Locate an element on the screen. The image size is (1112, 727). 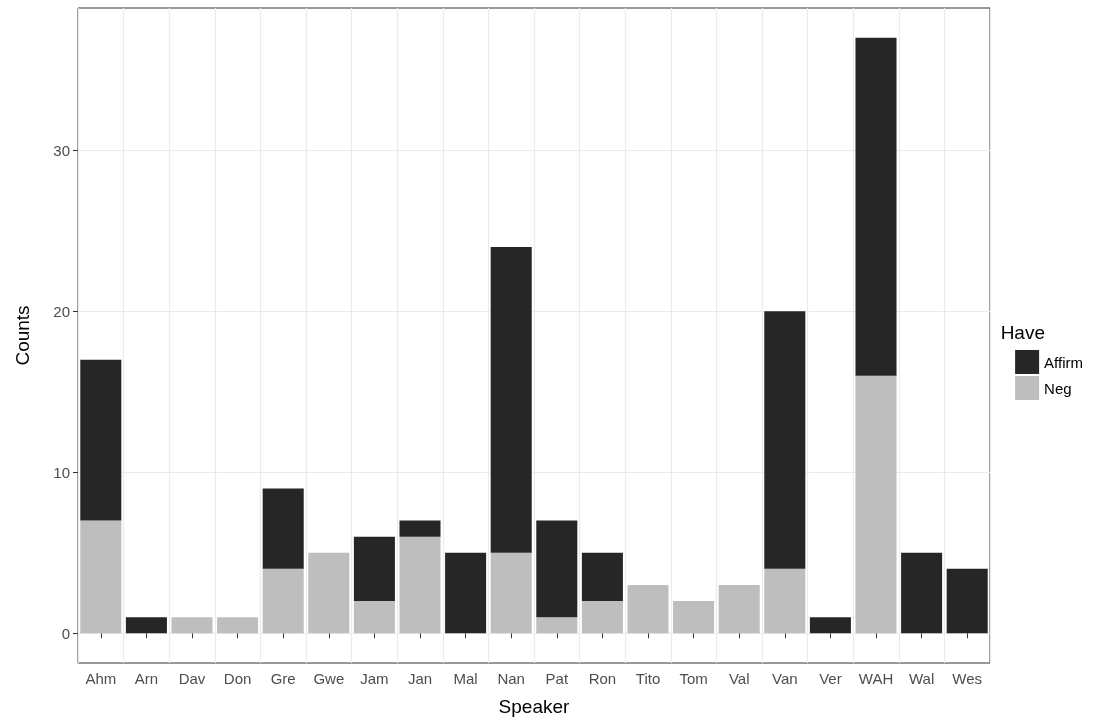
y-tick-label: 10 is located at coordinates (61, 472).